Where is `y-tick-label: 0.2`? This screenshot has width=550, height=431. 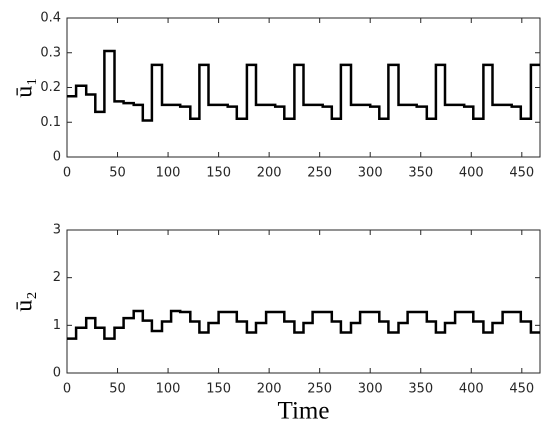
y-tick-label: 0.2 is located at coordinates (50, 87).